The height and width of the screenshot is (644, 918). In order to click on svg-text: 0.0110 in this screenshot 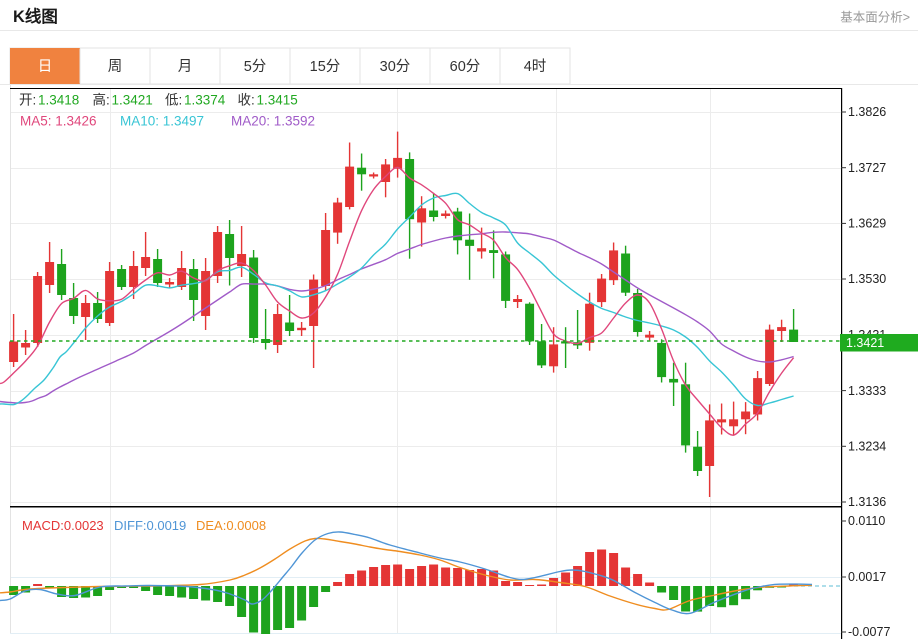, I will do `click(866, 521)`.